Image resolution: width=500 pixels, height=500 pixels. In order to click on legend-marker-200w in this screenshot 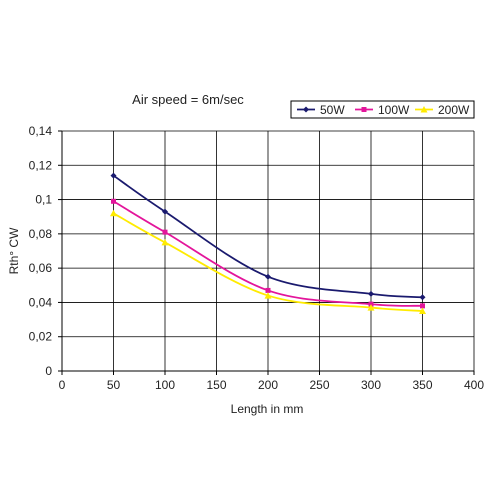, I will do `click(424, 109)`.